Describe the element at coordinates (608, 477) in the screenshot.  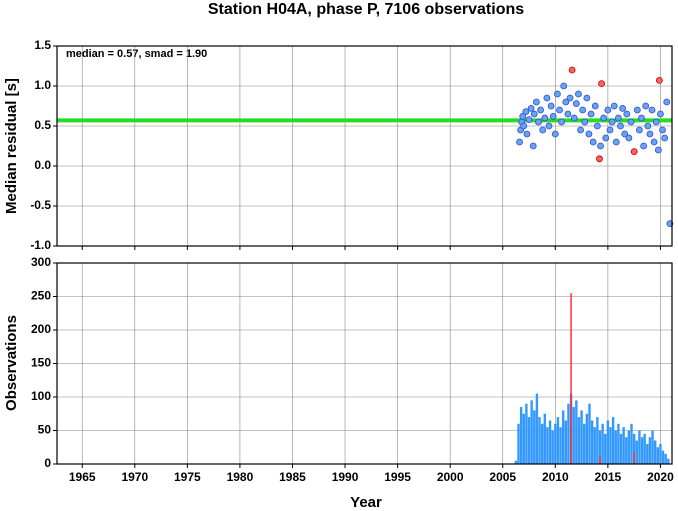
I see `x-tick-label: 2015` at that location.